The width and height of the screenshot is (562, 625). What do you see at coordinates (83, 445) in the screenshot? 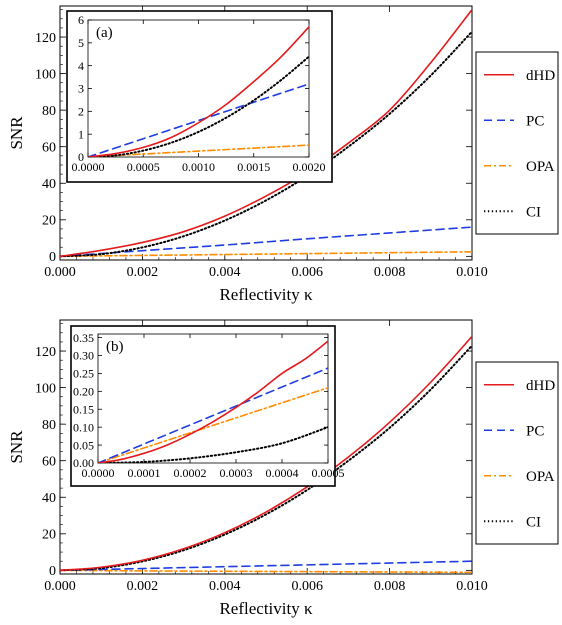
I see `y-tick-label: 0.05` at bounding box center [83, 445].